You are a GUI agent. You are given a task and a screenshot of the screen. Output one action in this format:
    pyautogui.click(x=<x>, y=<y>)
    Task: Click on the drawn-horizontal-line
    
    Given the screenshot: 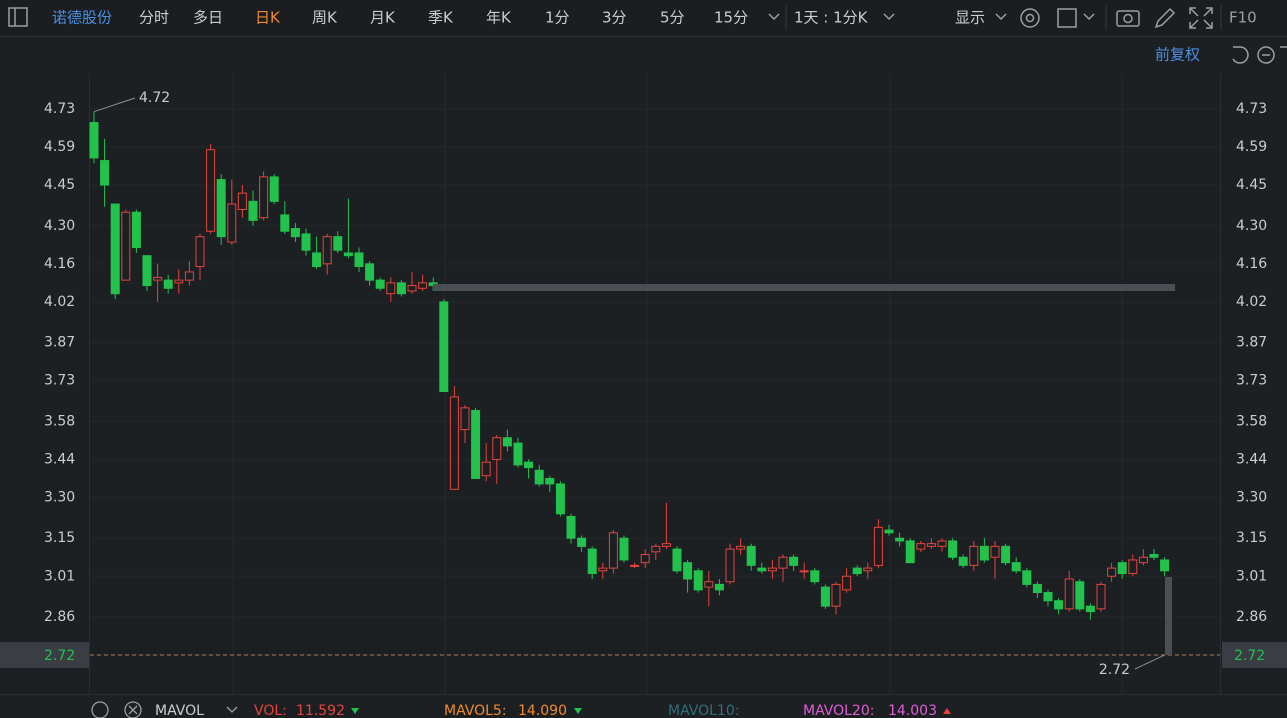 What is the action you would take?
    pyautogui.click(x=804, y=287)
    